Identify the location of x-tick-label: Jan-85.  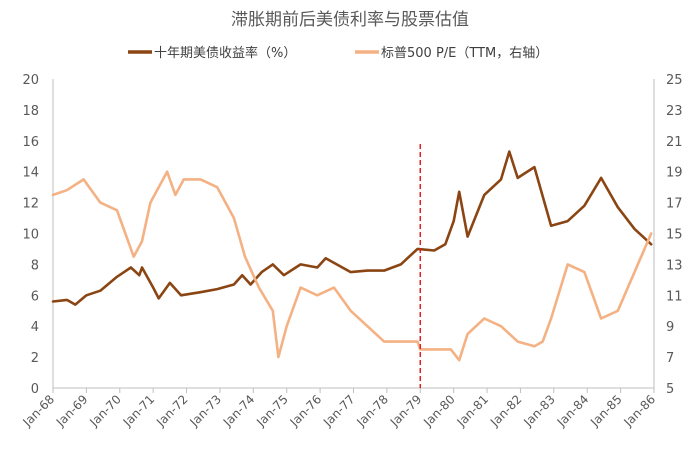
(606, 411).